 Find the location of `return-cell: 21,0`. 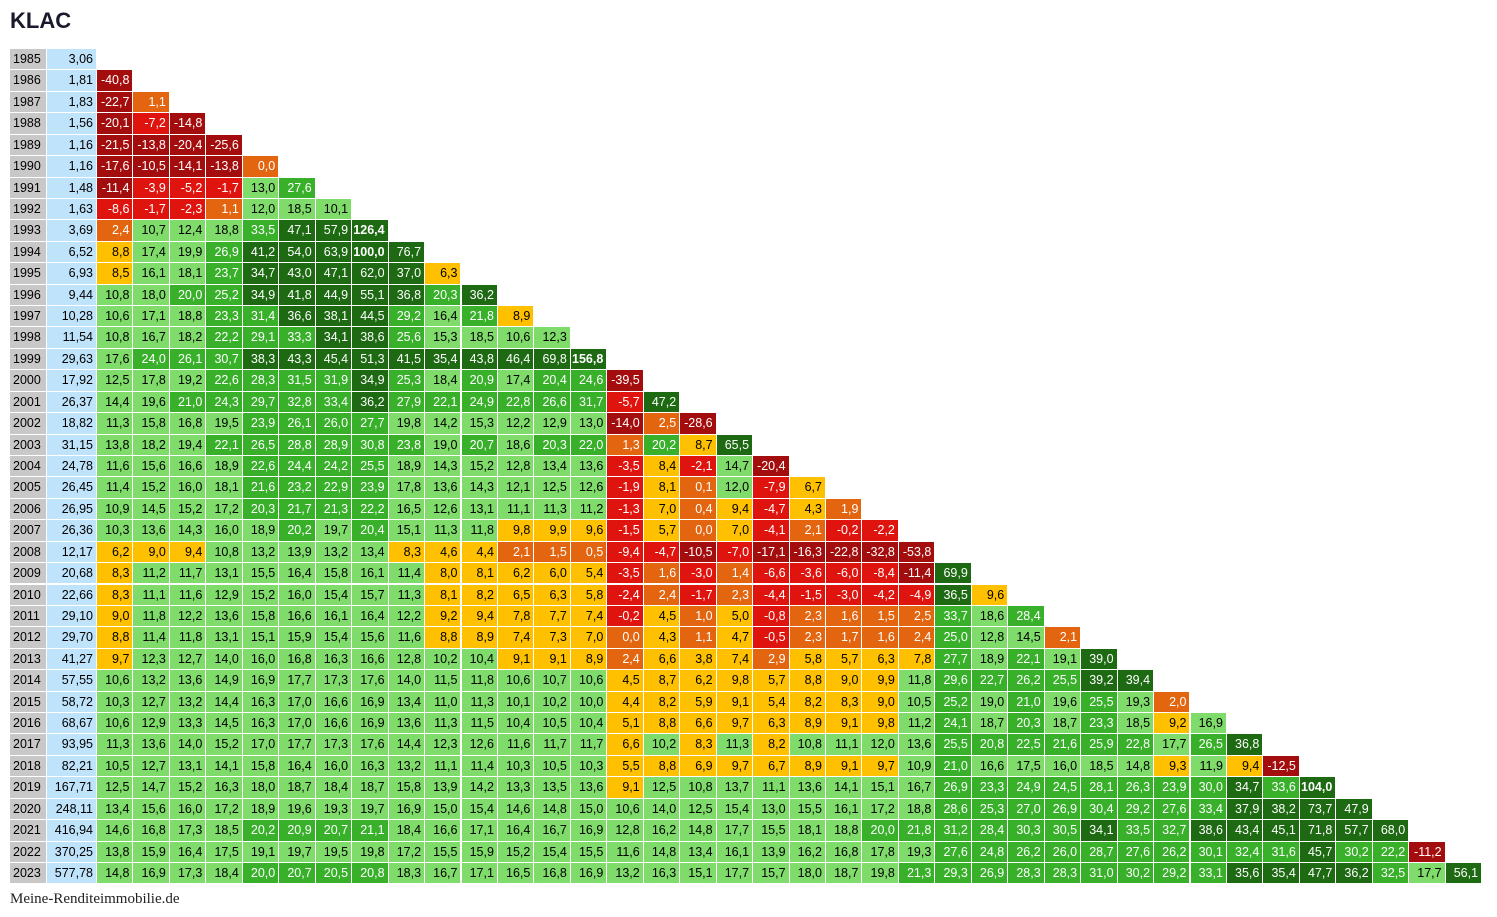

return-cell: 21,0 is located at coordinates (188, 402).